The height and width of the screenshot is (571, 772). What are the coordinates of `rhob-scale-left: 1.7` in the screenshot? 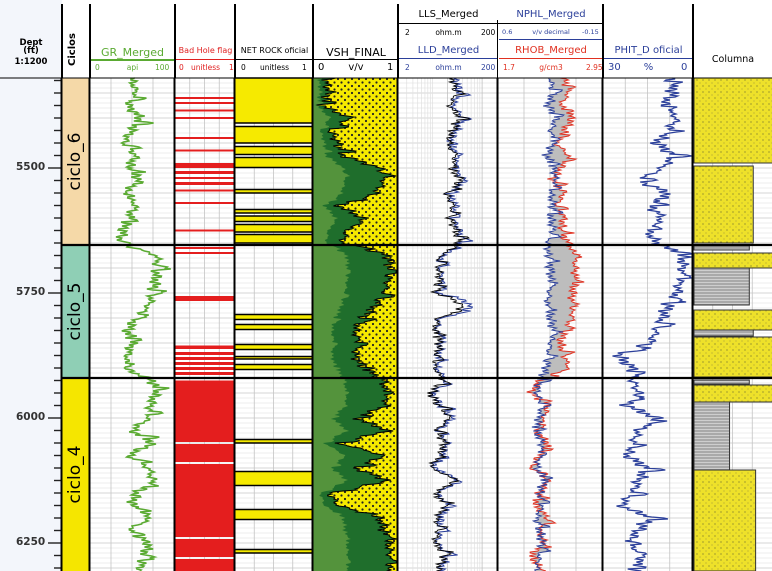 It's located at (509, 67).